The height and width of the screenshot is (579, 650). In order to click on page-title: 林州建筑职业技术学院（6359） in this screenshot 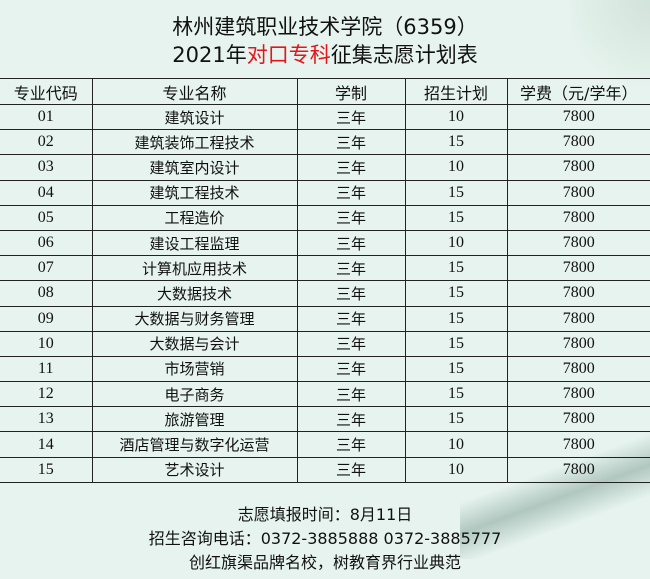, I will do `click(325, 27)`.